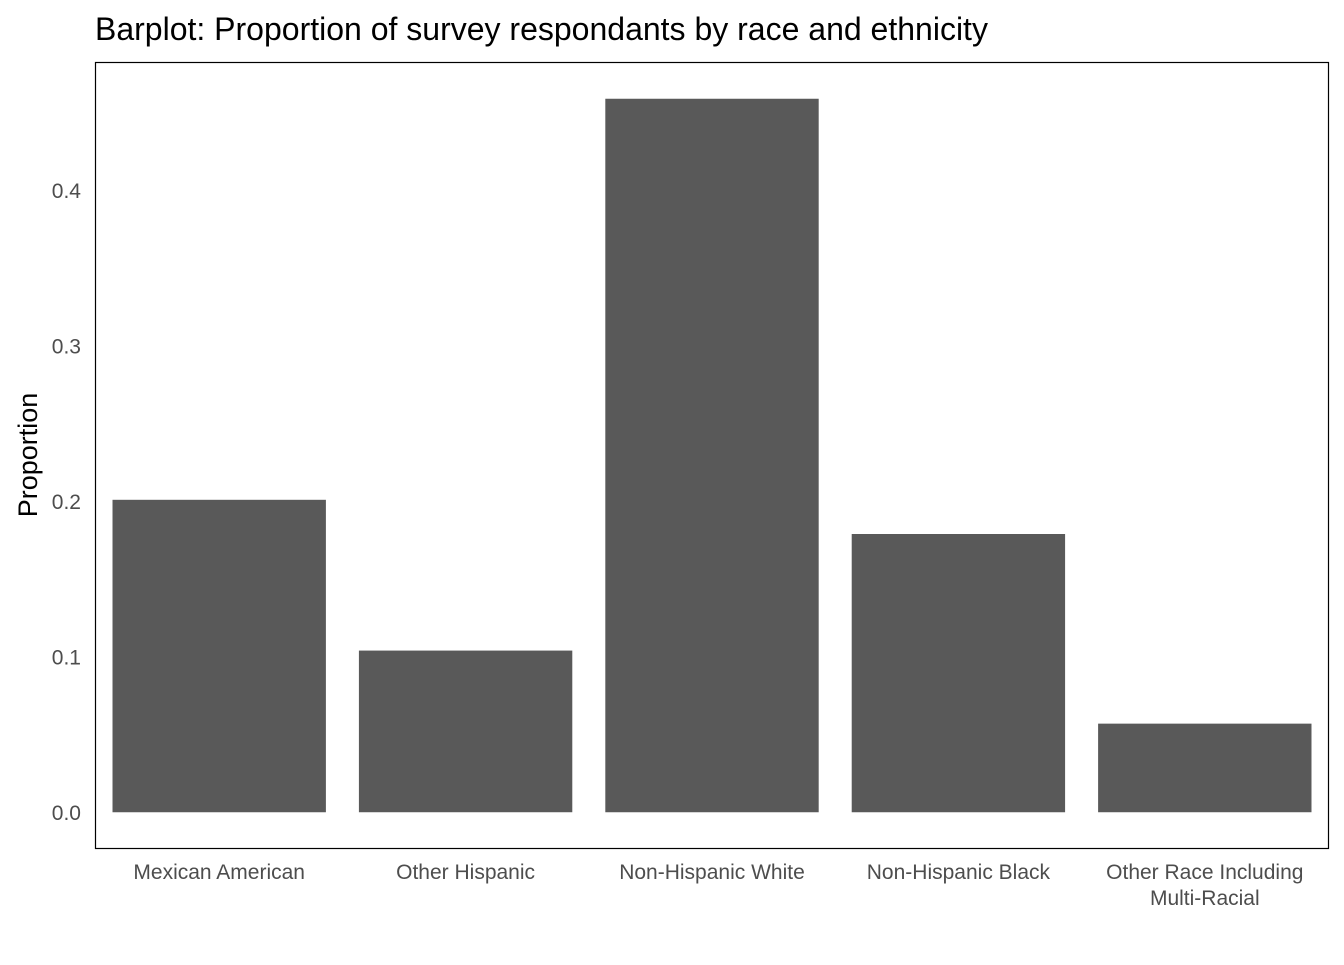 This screenshot has width=1344, height=965. I want to click on x-tick-label-line: Non-Hispanic White, so click(712, 872).